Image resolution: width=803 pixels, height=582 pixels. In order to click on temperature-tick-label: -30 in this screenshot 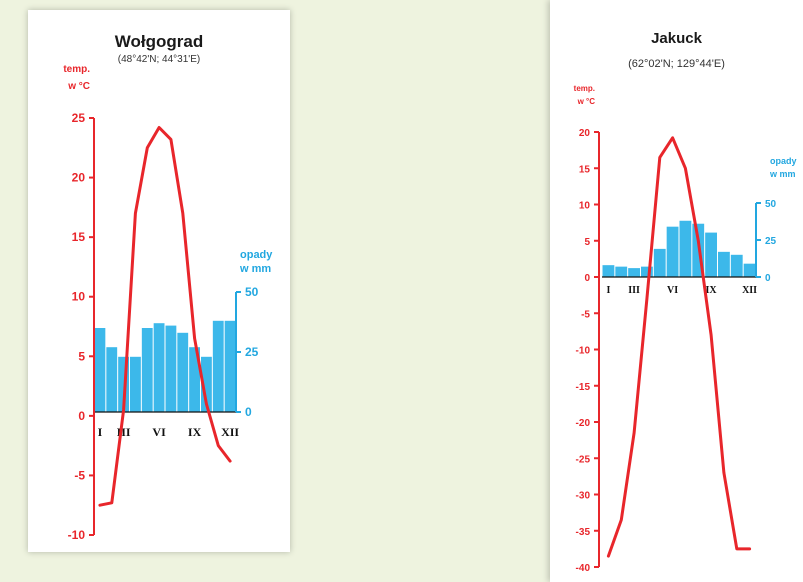, I will do `click(583, 496)`.